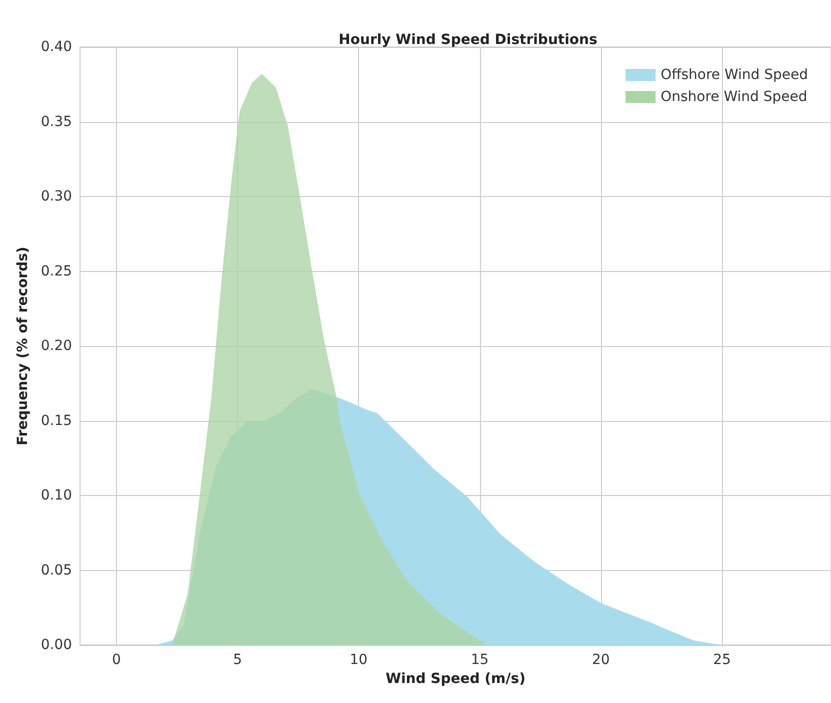  What do you see at coordinates (237, 660) in the screenshot?
I see `x-tick-label: 5` at bounding box center [237, 660].